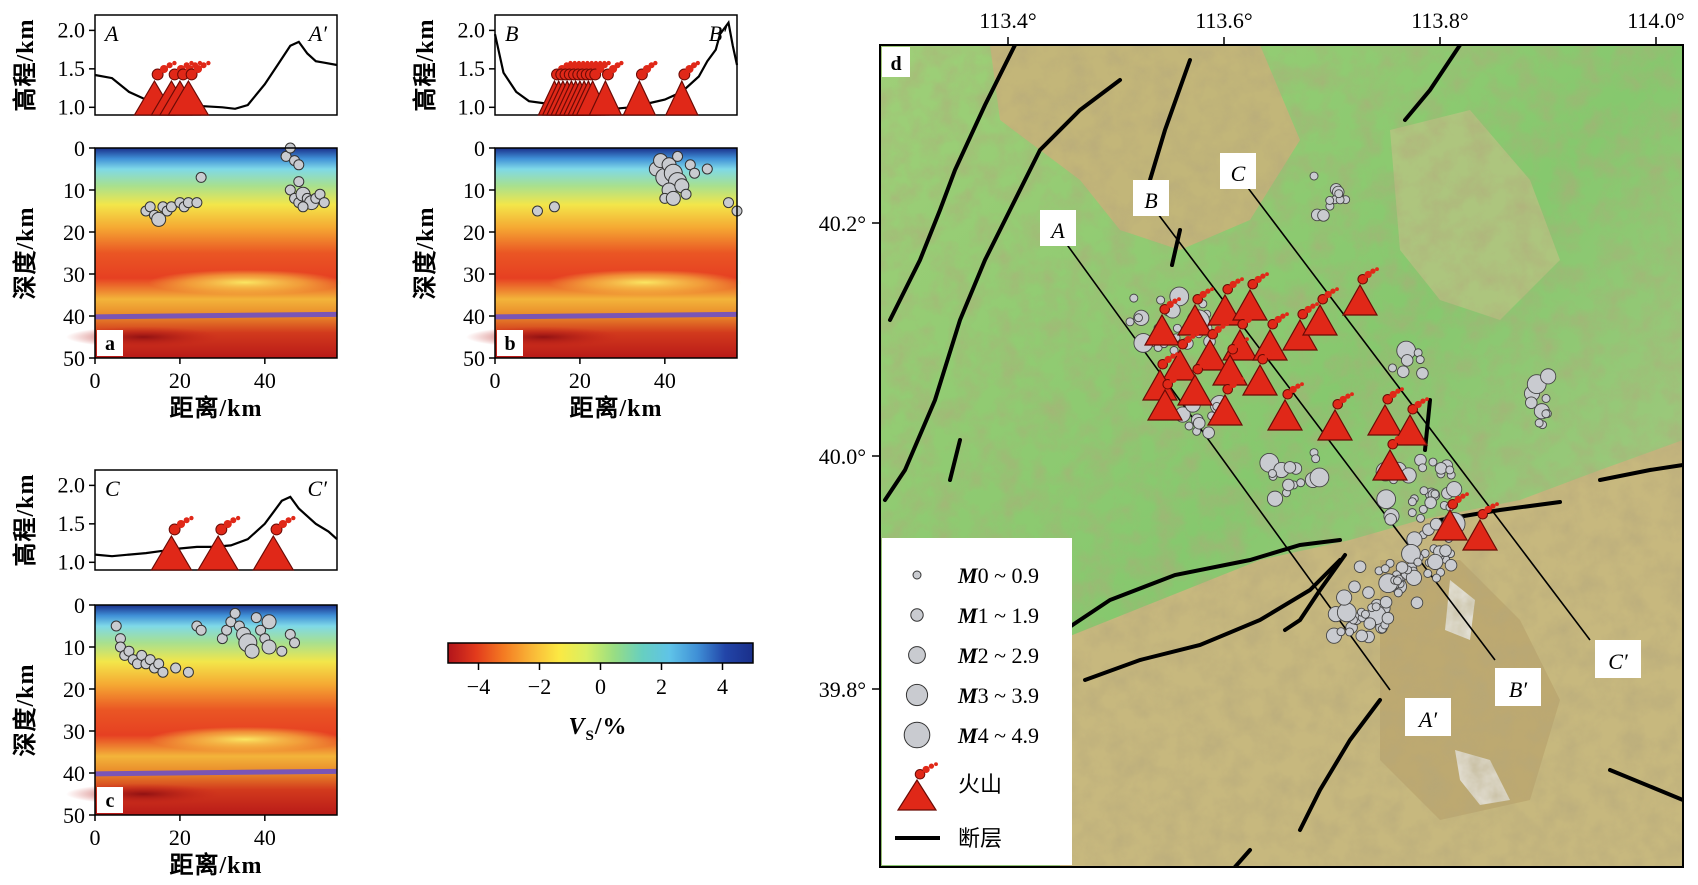 The width and height of the screenshot is (1698, 885). Describe the element at coordinates (895, 64) in the screenshot. I see `map-panel-label: d` at that location.